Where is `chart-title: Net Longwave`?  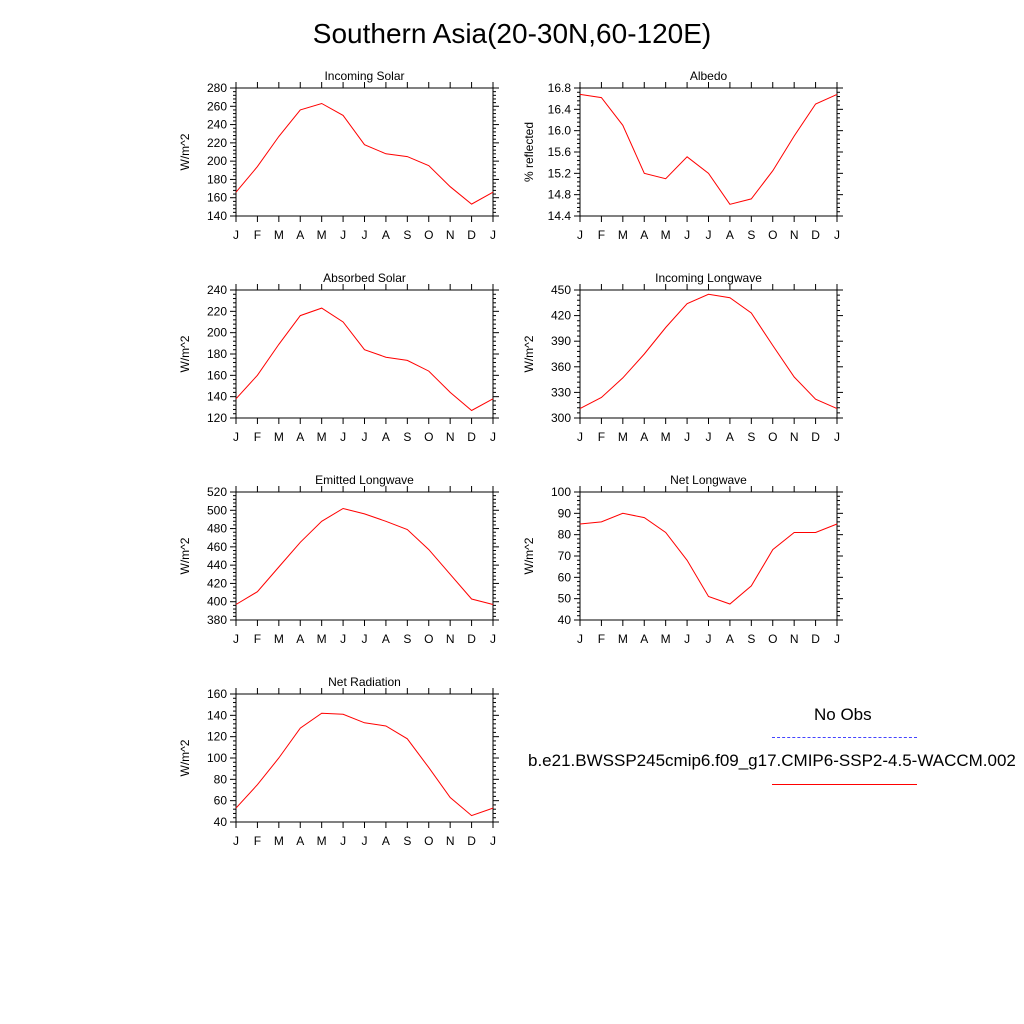
chart-title: Net Longwave is located at coordinates (708, 480).